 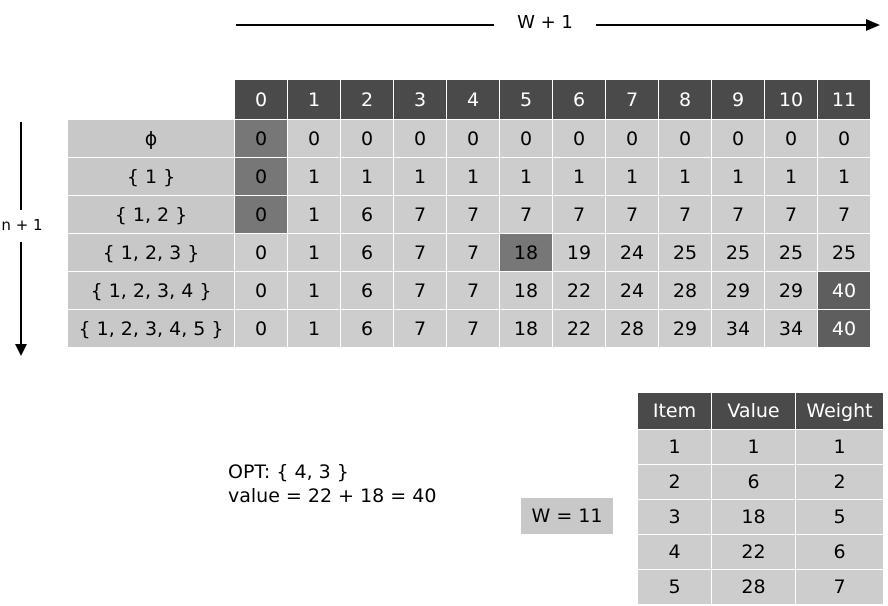 I want to click on dp-row: { 1 } 0 1 1 1 1 1 1 1 1 1 1 1, so click(x=469, y=176).